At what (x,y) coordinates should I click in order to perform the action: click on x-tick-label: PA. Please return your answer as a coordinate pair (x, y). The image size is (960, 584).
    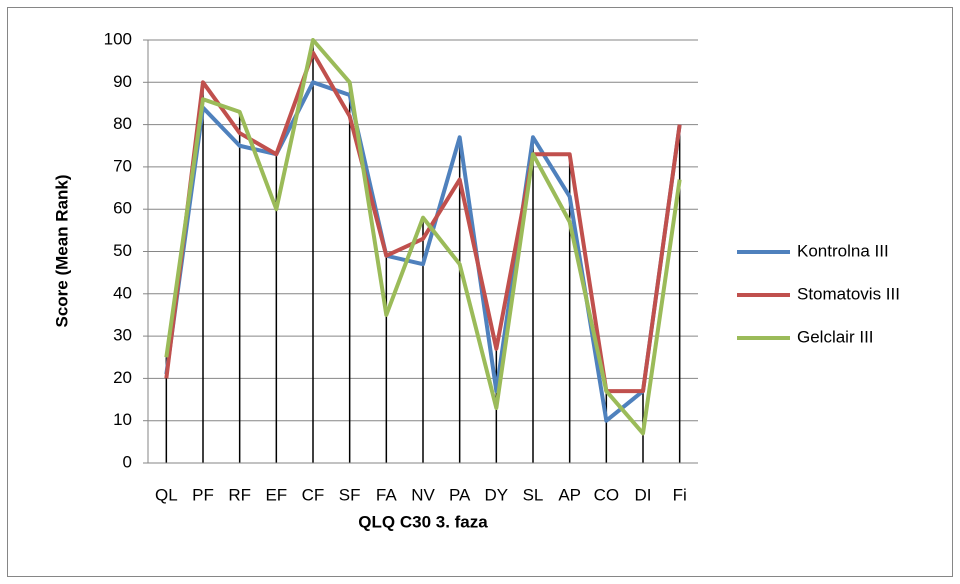
    Looking at the image, I should click on (460, 494).